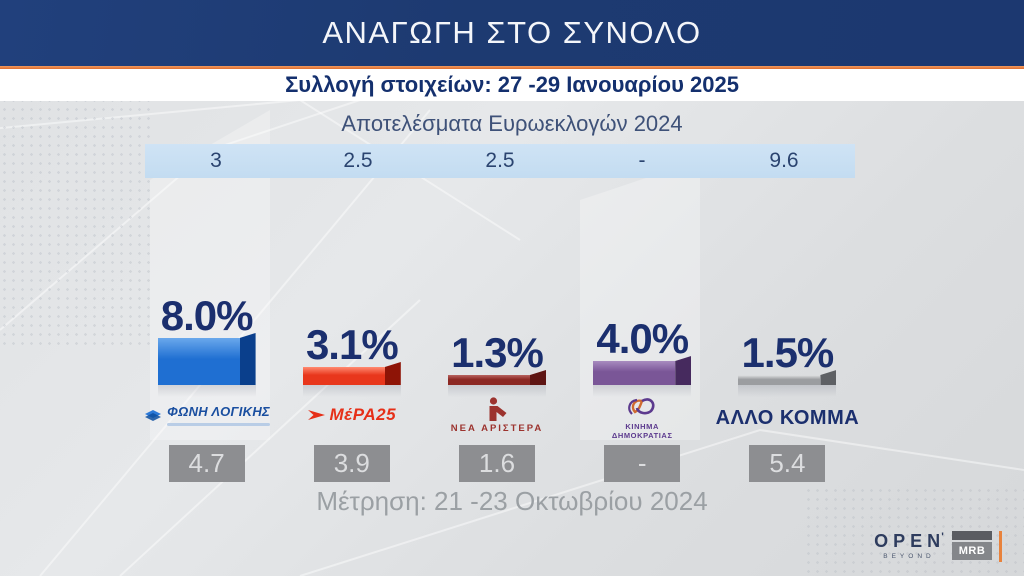 The width and height of the screenshot is (1024, 576). What do you see at coordinates (642, 338) in the screenshot?
I see `percent-label: 4.0%` at bounding box center [642, 338].